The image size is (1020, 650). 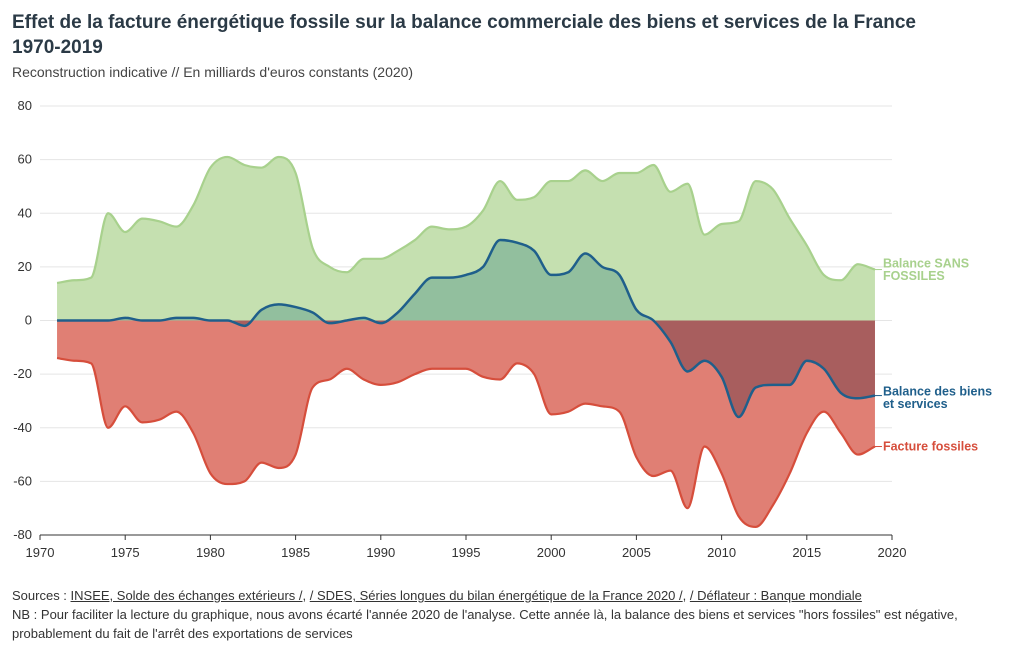 What do you see at coordinates (186, 595) in the screenshot?
I see `source-link-insee: INSEE, Solde des échanges extérieurs /` at bounding box center [186, 595].